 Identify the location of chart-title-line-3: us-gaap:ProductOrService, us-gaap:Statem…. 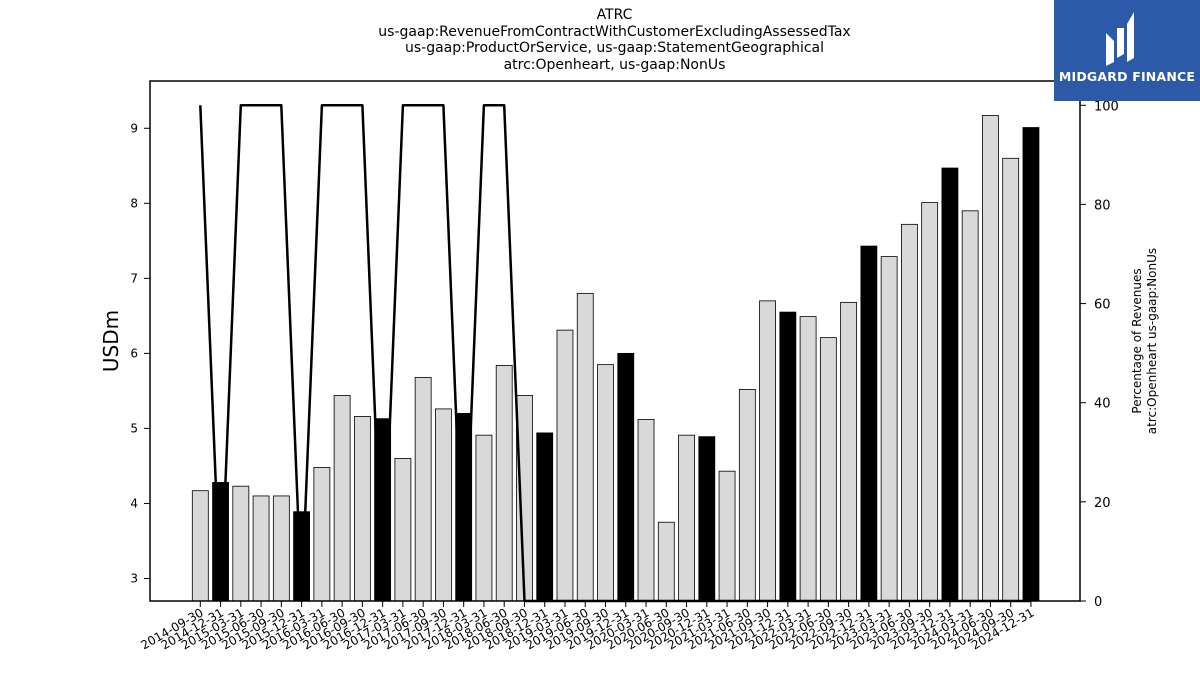
(614, 48).